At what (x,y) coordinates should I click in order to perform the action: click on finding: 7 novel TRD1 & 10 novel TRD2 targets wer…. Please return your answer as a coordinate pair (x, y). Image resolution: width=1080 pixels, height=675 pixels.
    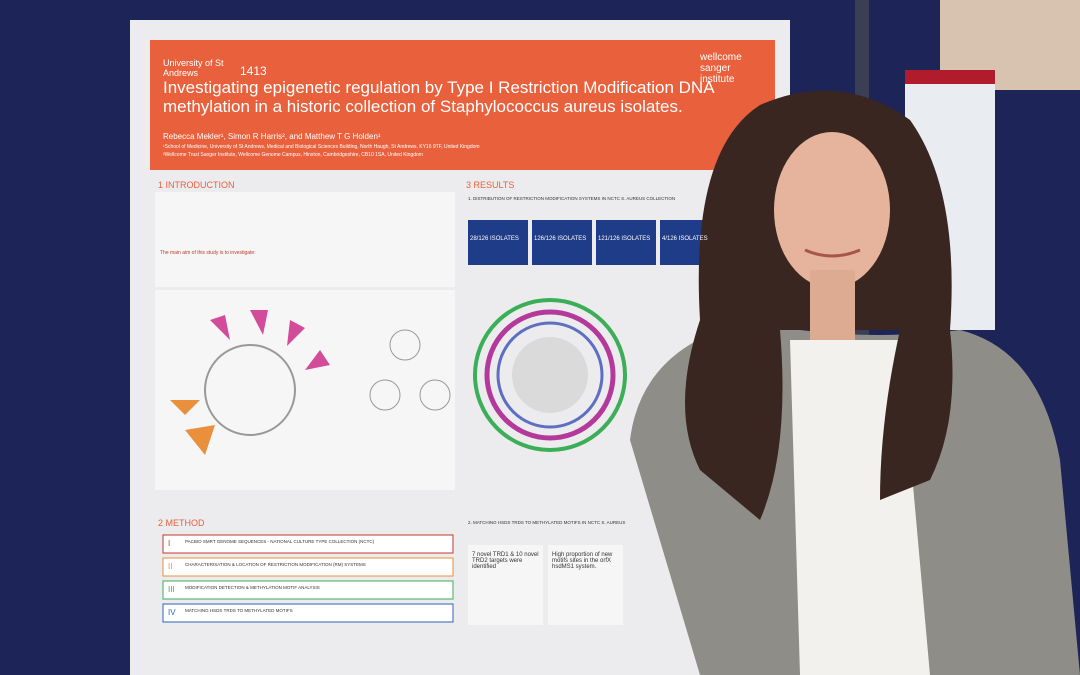
    Looking at the image, I should click on (505, 561).